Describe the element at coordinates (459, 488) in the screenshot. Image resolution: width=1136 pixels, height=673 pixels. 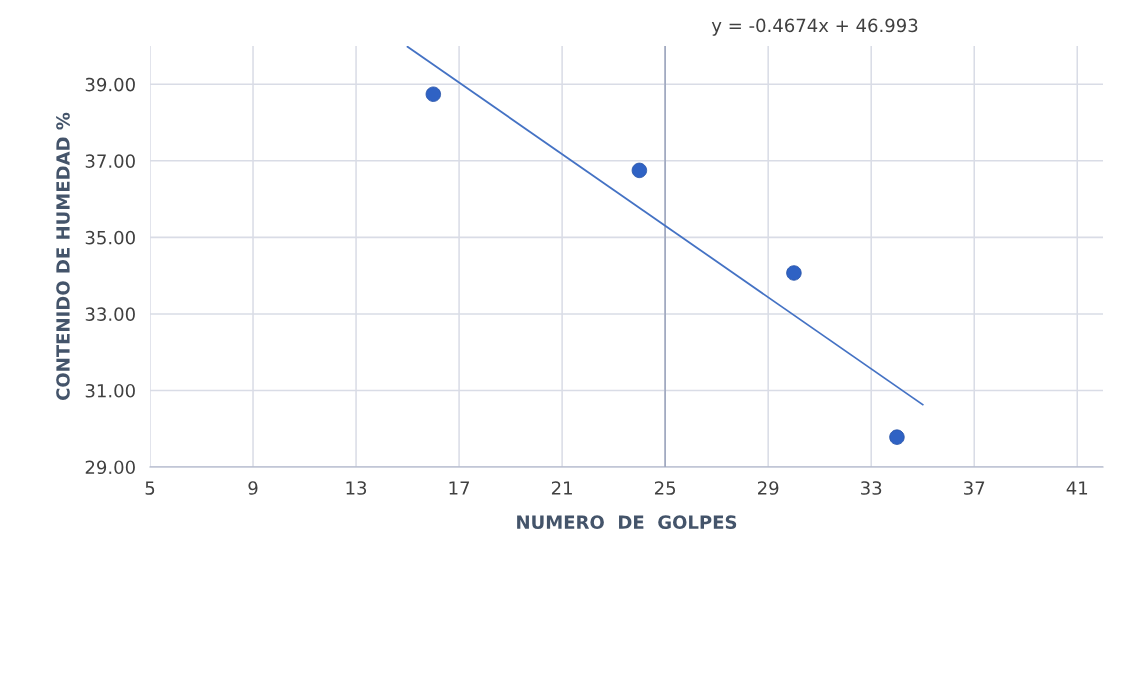
I see `x-tick-label: 17` at that location.